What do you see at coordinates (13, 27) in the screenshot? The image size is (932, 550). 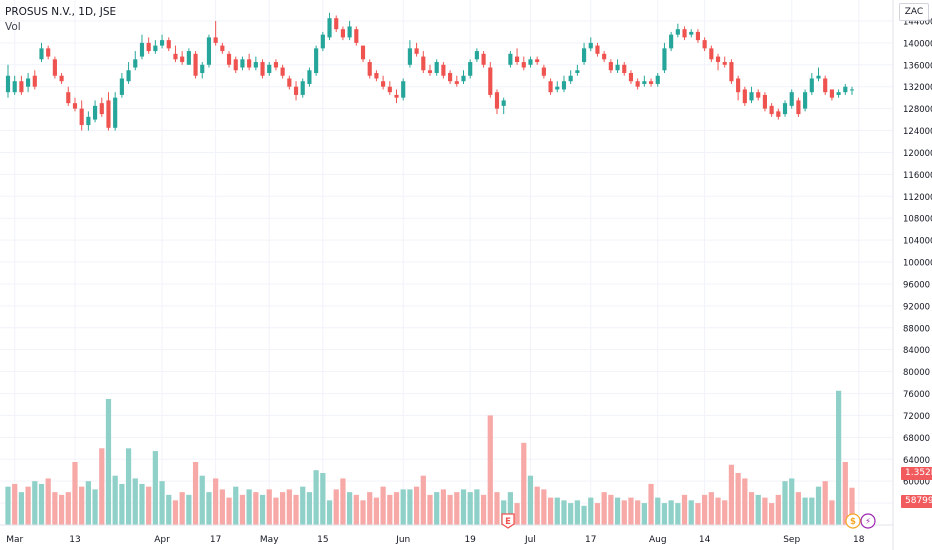 I see `volume-legend: Vol` at bounding box center [13, 27].